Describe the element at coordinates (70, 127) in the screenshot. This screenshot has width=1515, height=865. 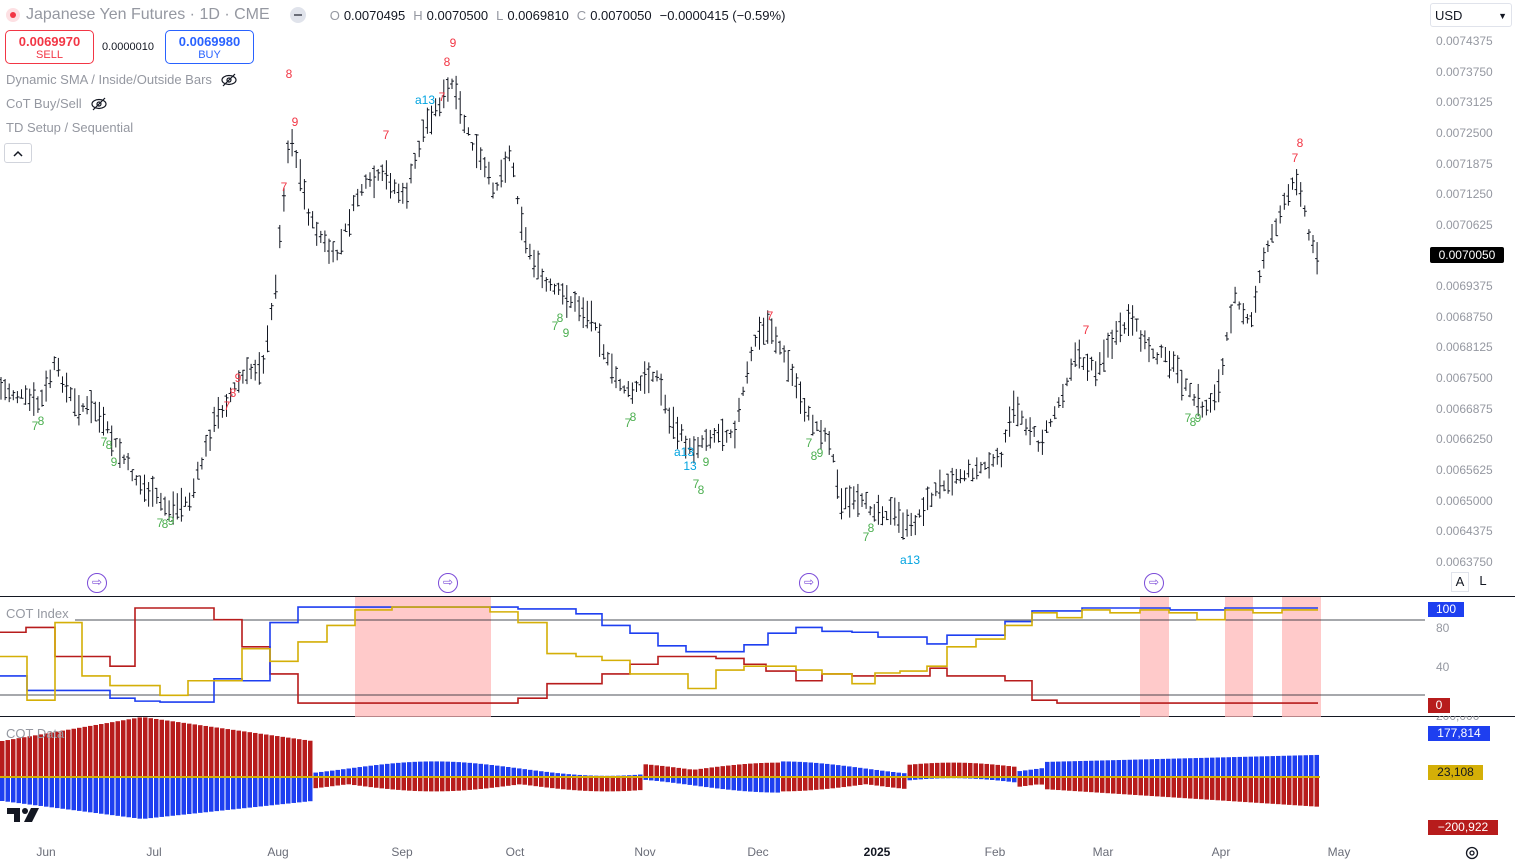
I see `indicator-td-setup: TD Setup / Sequential` at that location.